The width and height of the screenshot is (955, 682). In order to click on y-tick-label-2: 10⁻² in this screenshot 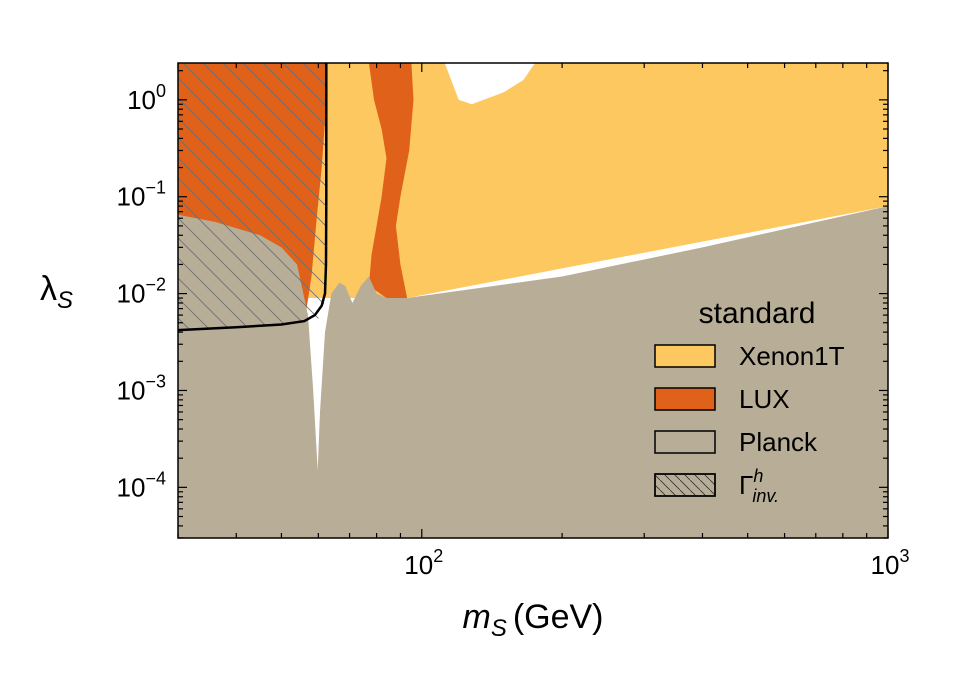, I will do `click(141, 292)`.